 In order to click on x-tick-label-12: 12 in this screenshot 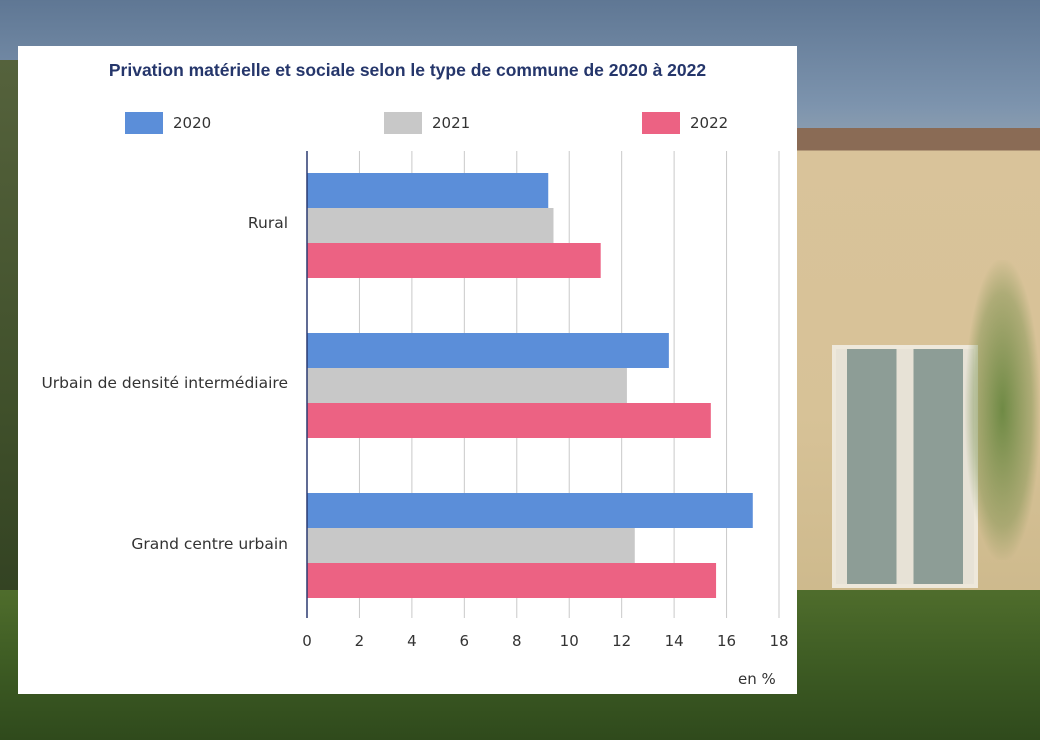, I will do `click(621, 641)`.